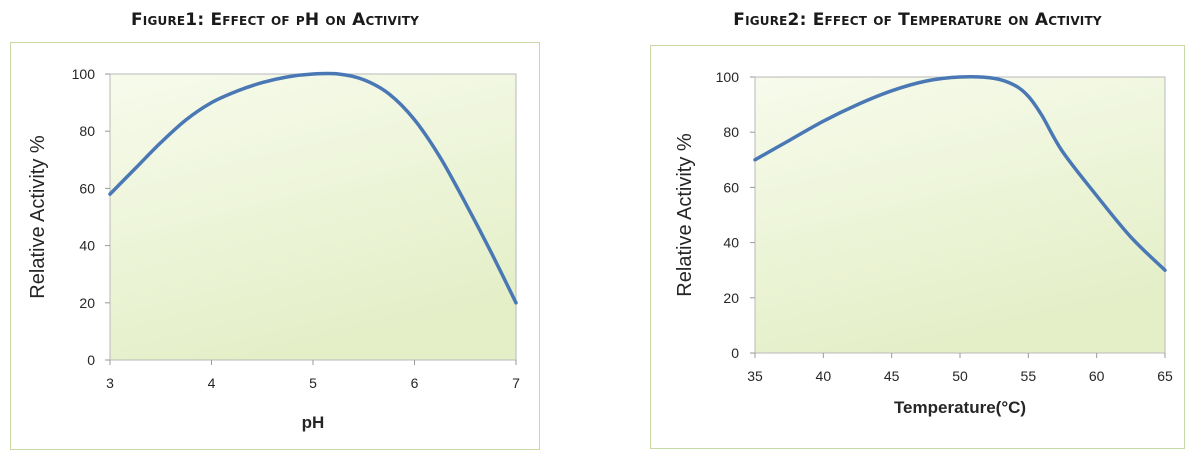 This screenshot has height=462, width=1197. Describe the element at coordinates (960, 376) in the screenshot. I see `figure2-x-tick-label: 50` at that location.